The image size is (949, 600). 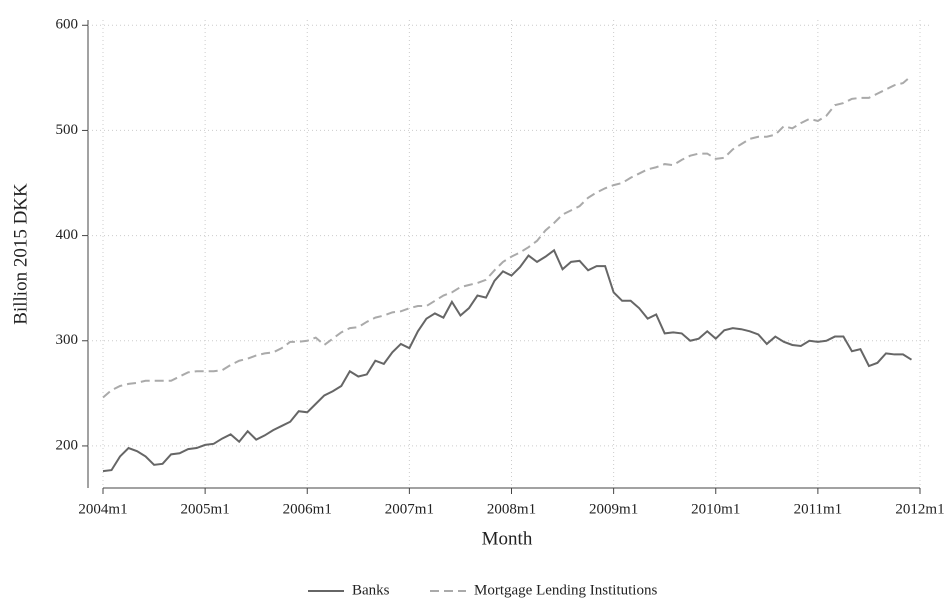 I want to click on legend-label: Mortgage Lending Institutions, so click(x=565, y=590).